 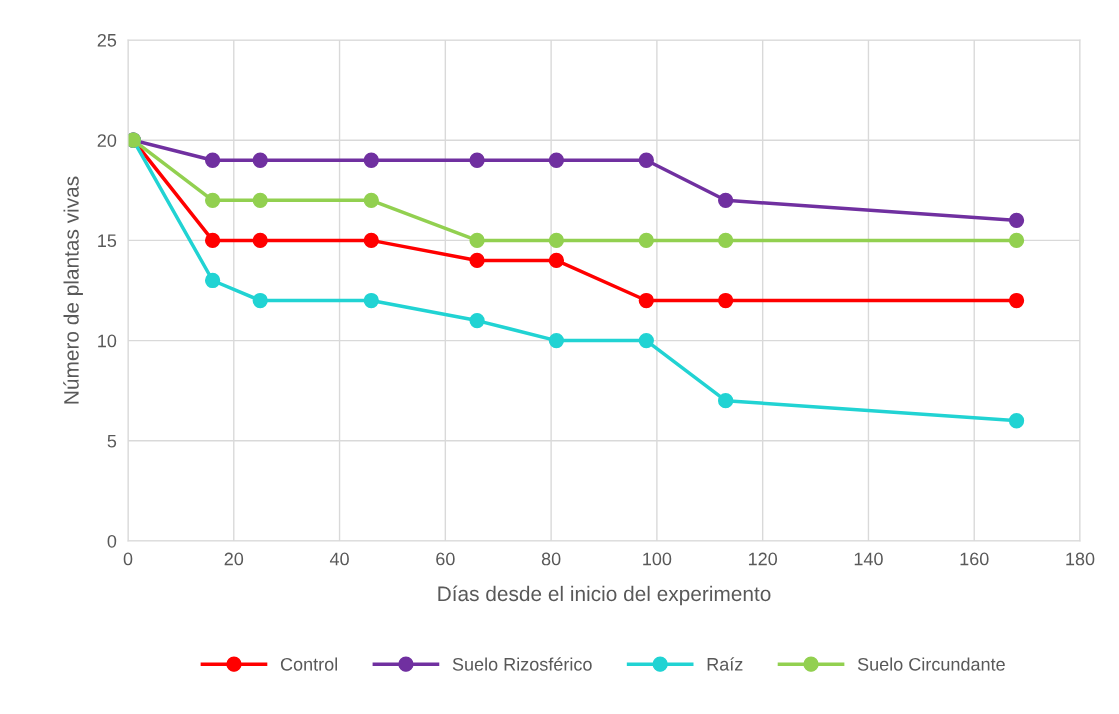 What do you see at coordinates (107, 40) in the screenshot?
I see `y-tick-label: 25` at bounding box center [107, 40].